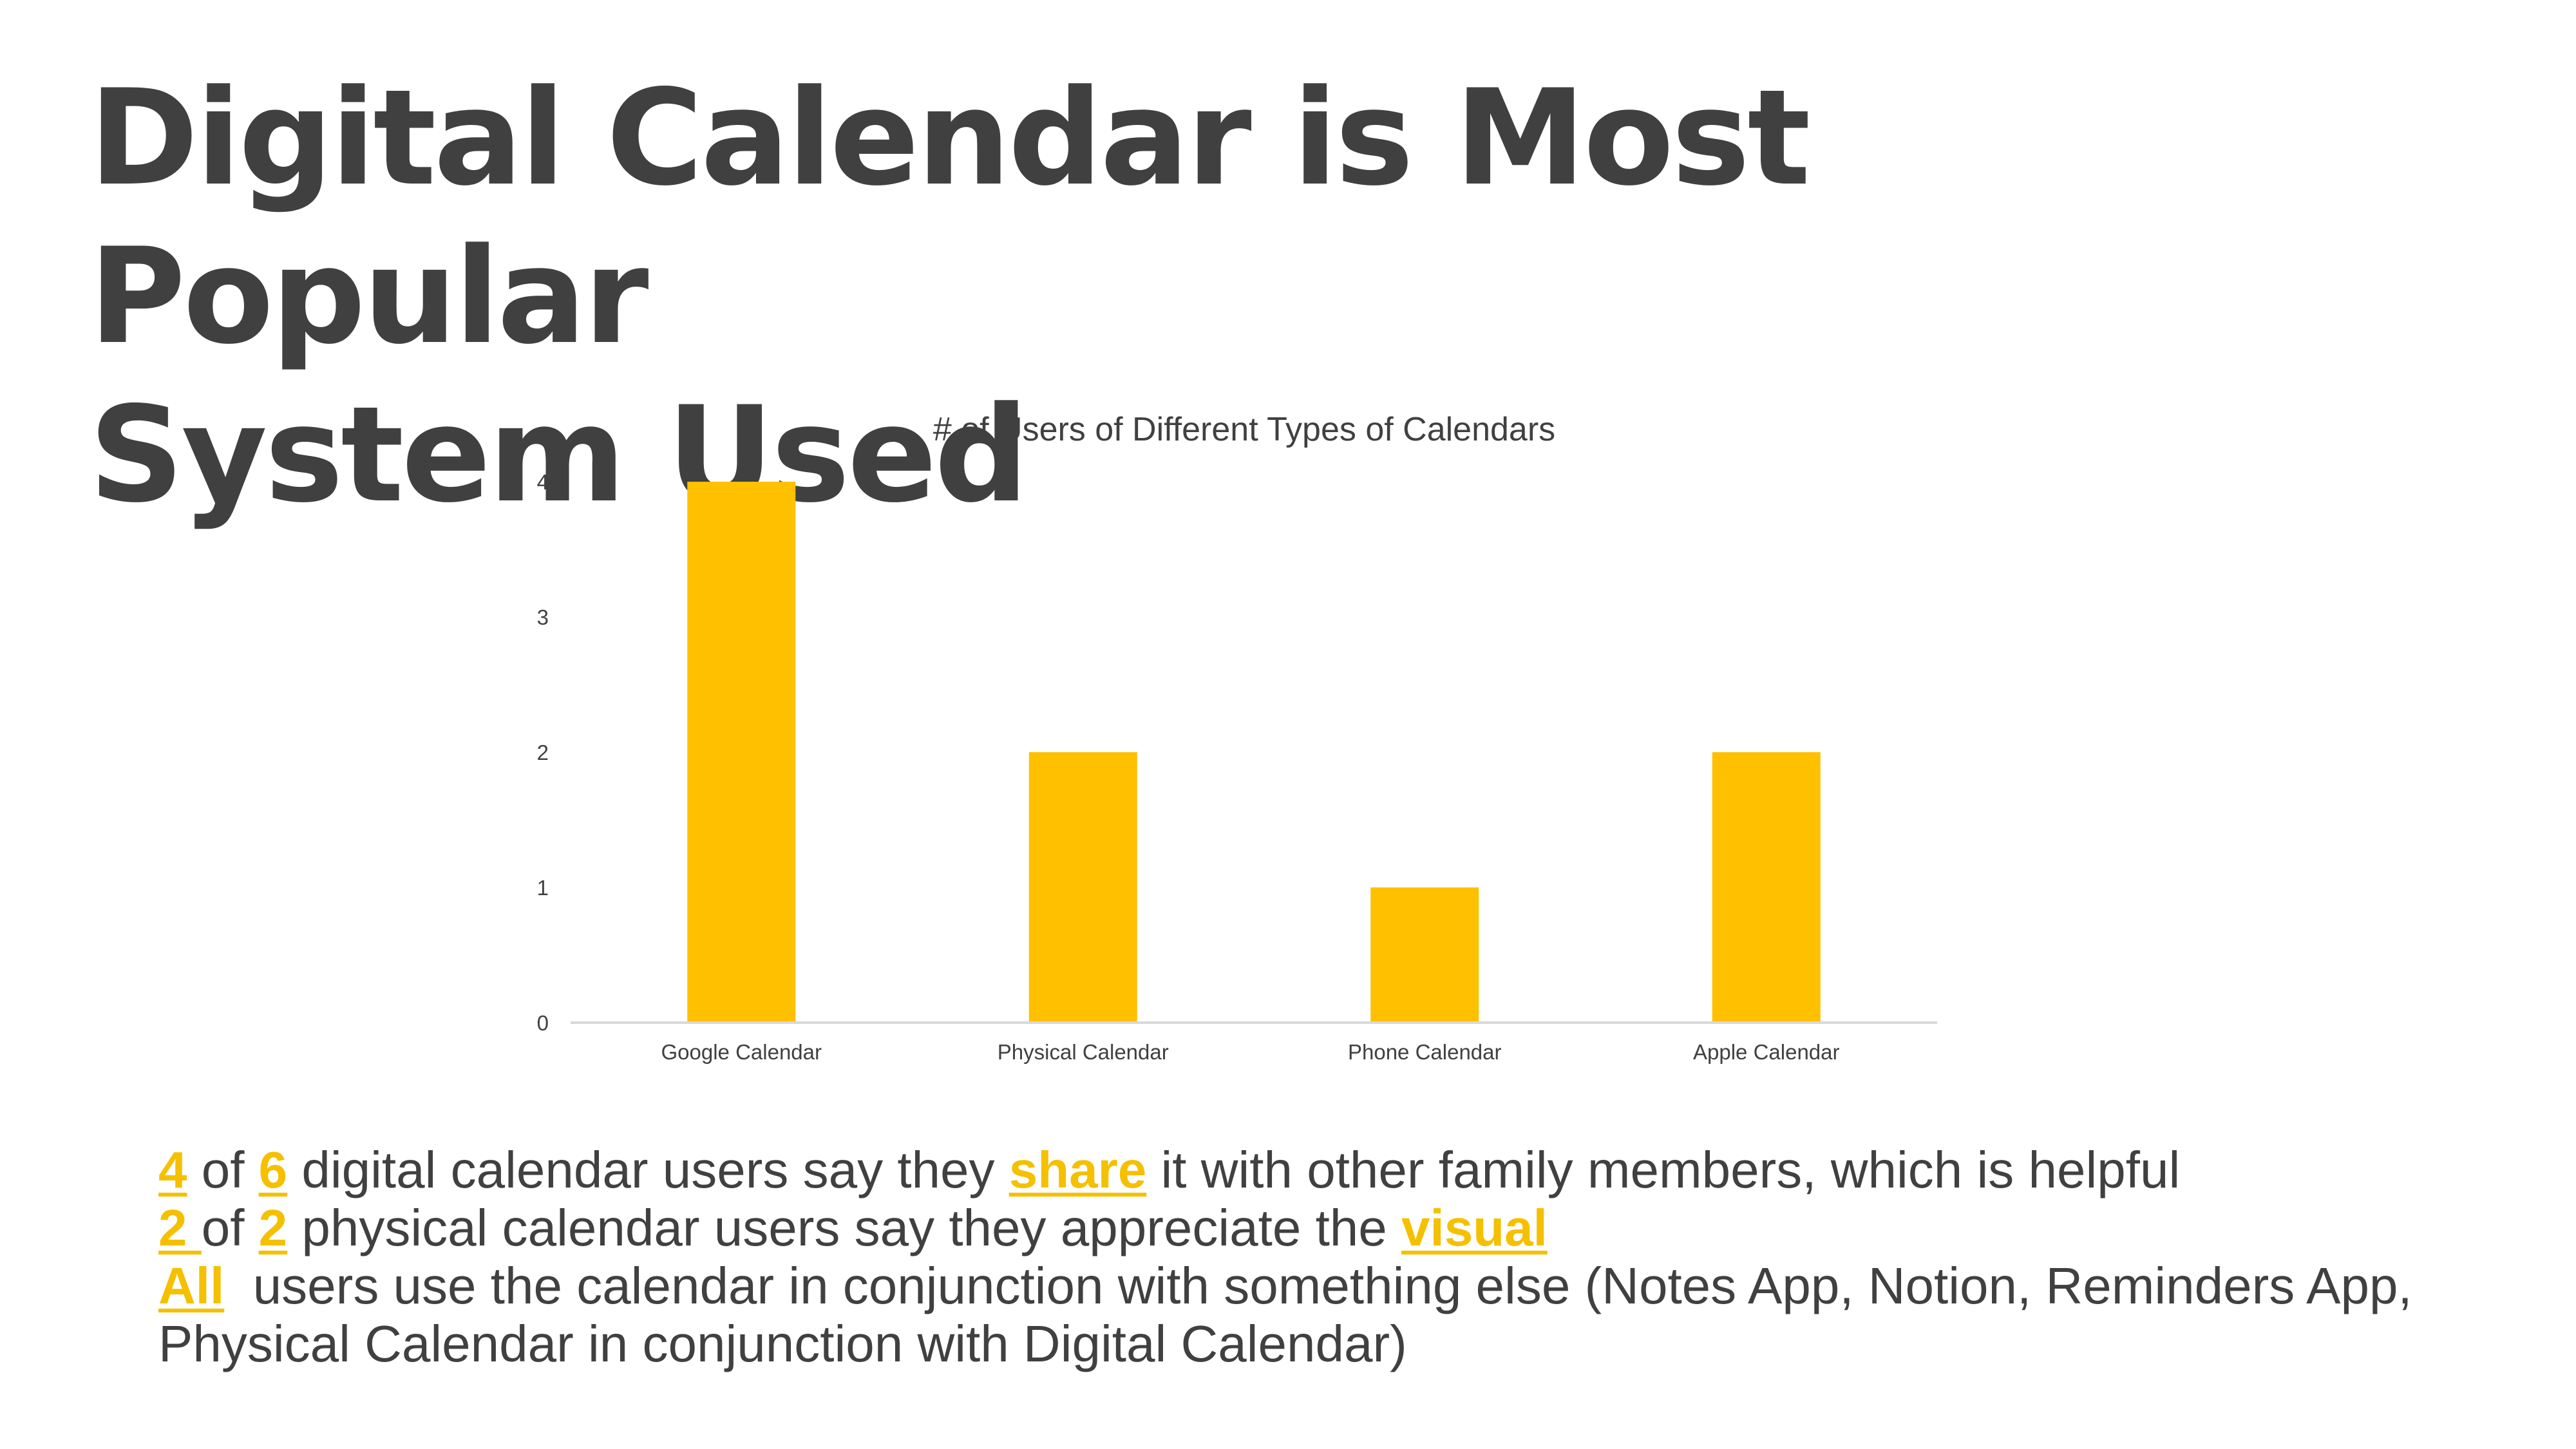 This screenshot has width=2576, height=1449. Describe the element at coordinates (1425, 1052) in the screenshot. I see `x-tick-label: Phone Calendar` at that location.